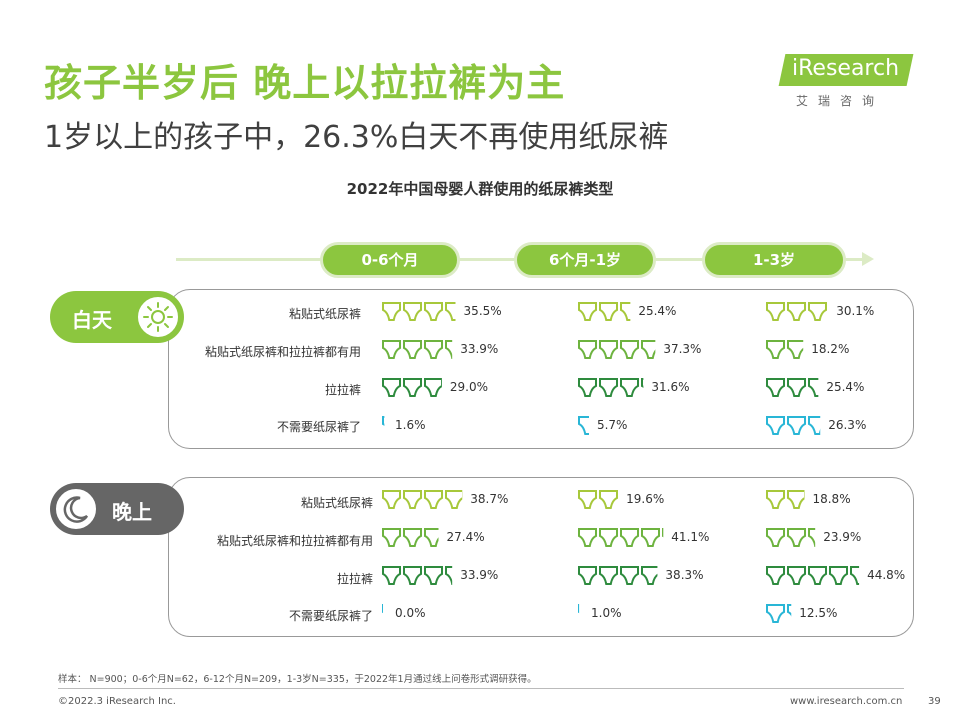 This screenshot has height=720, width=960. Describe the element at coordinates (934, 701) in the screenshot. I see `page-number: 39` at that location.